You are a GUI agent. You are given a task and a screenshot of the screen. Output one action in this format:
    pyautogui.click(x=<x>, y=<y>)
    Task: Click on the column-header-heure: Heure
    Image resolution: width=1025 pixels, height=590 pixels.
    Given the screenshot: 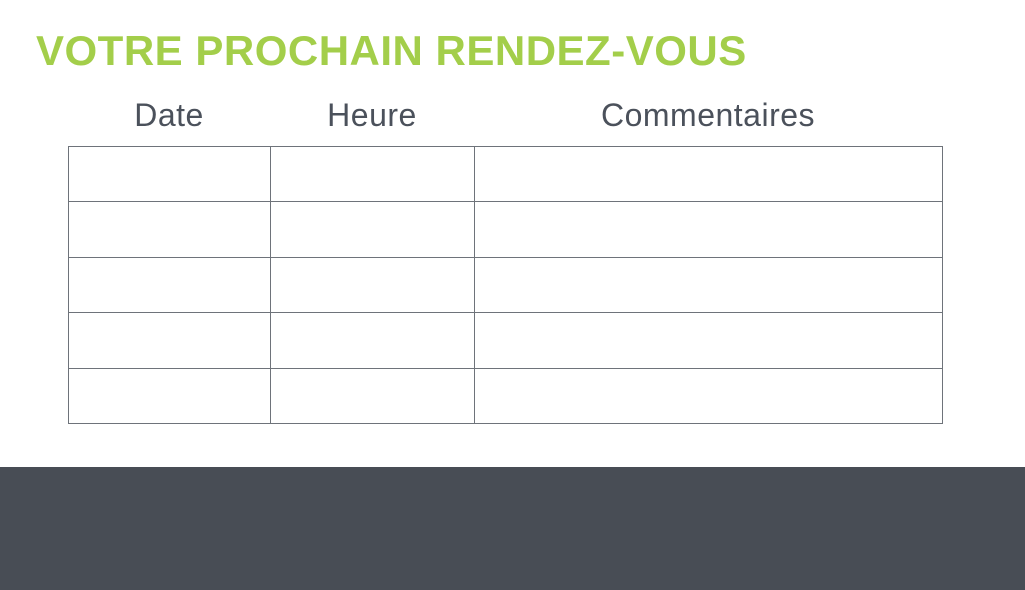 What is the action you would take?
    pyautogui.click(x=372, y=115)
    